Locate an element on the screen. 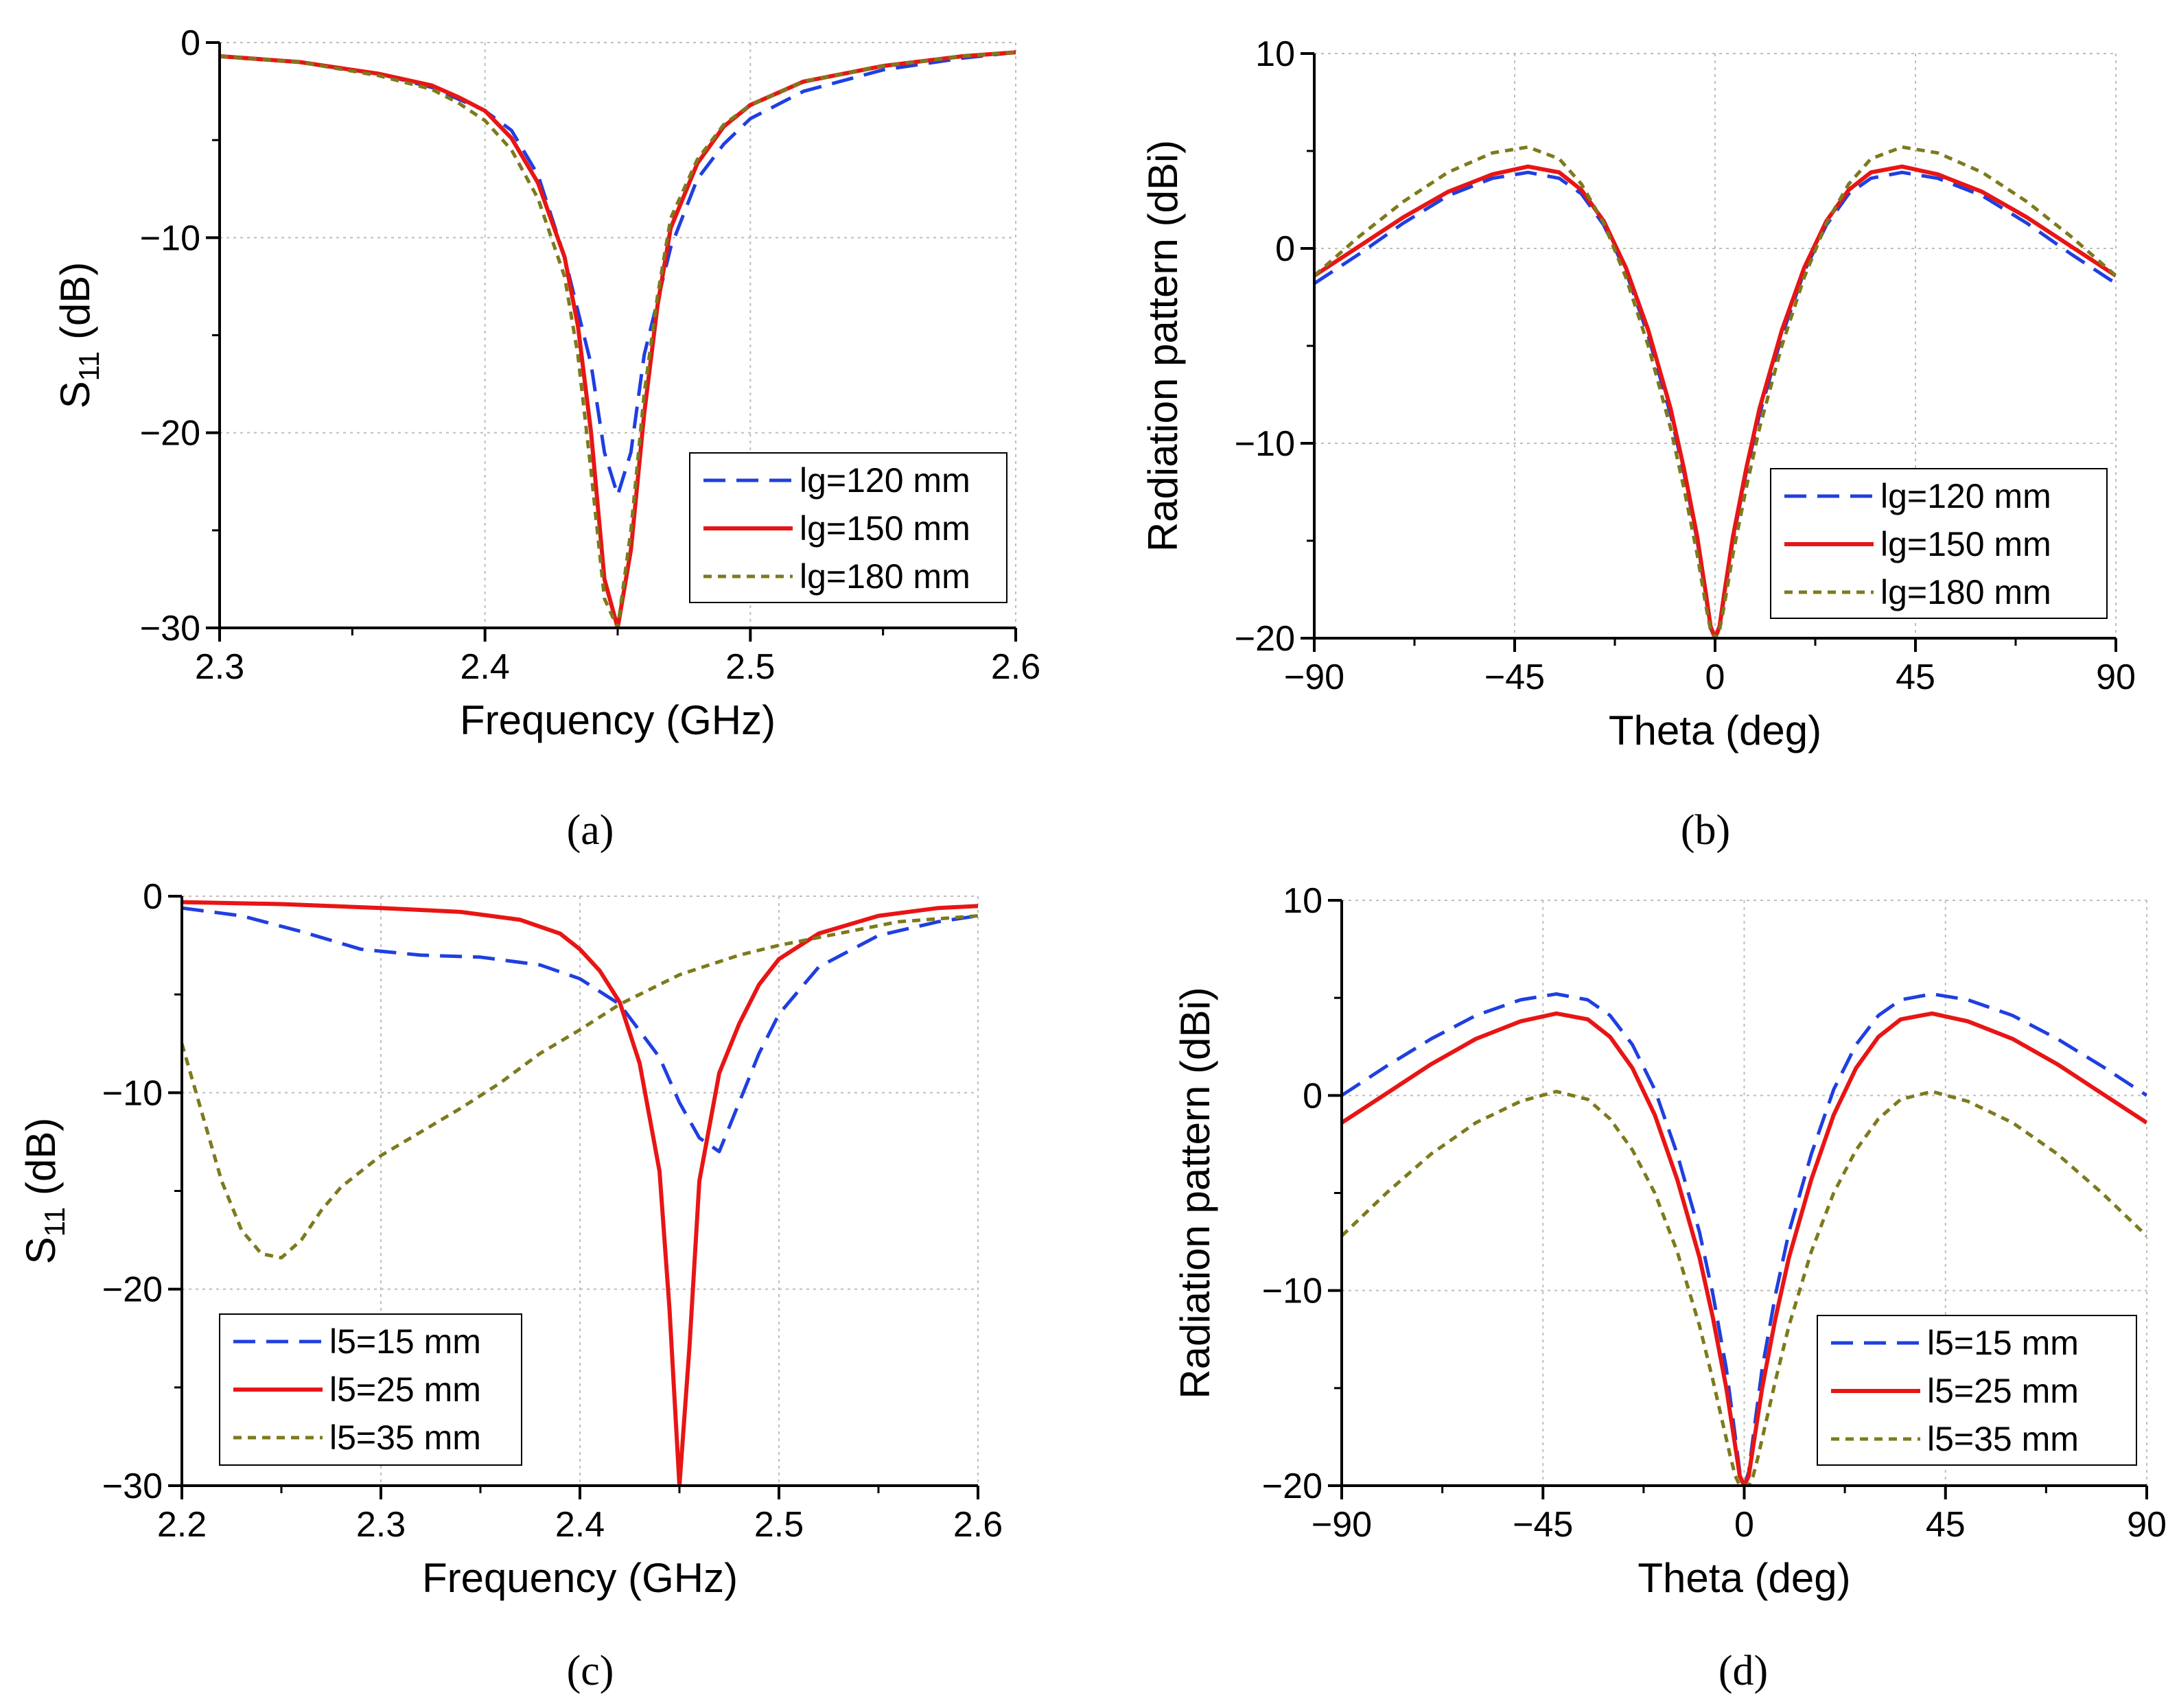 This screenshot has height=1708, width=2179. series-line-l5-35-mm is located at coordinates (580, 1087).